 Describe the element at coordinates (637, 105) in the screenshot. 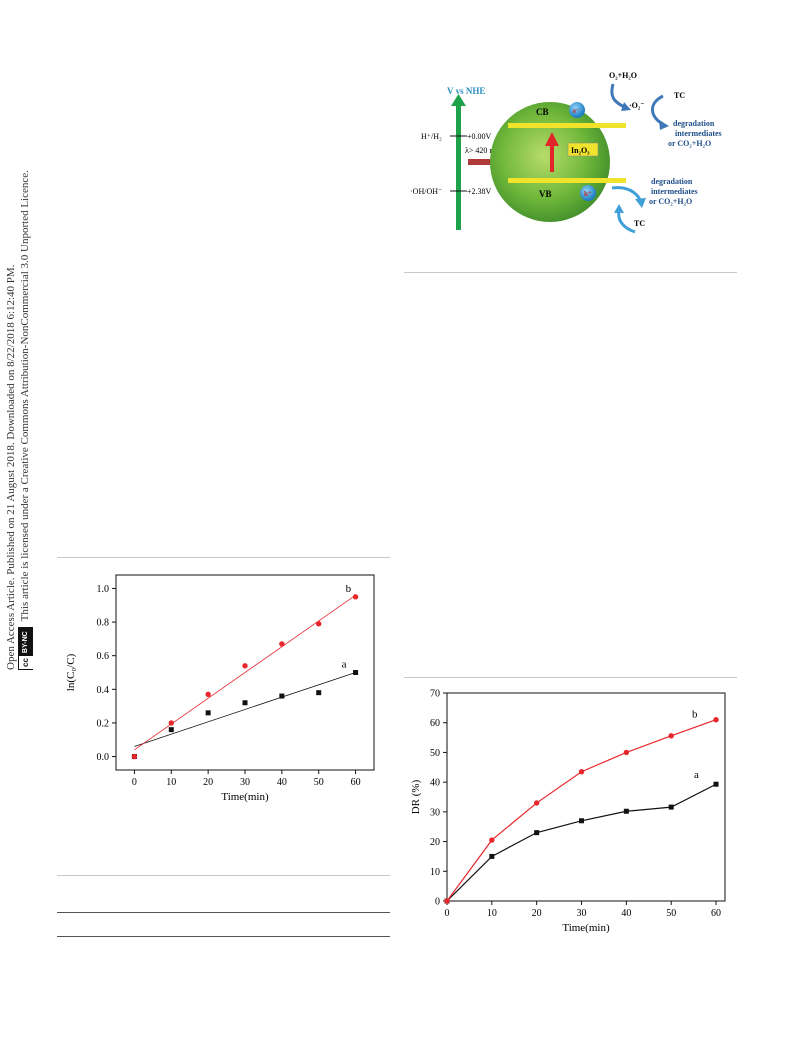

I see `superoxide-label: ·O₂⁻` at that location.